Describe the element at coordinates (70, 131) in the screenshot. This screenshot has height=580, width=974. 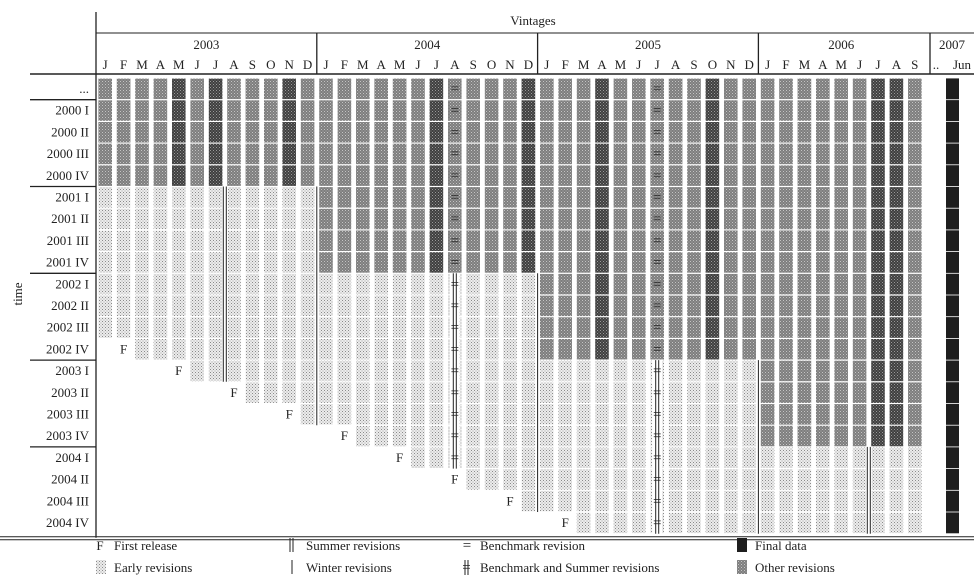
I see `row-label: 2000 II` at that location.